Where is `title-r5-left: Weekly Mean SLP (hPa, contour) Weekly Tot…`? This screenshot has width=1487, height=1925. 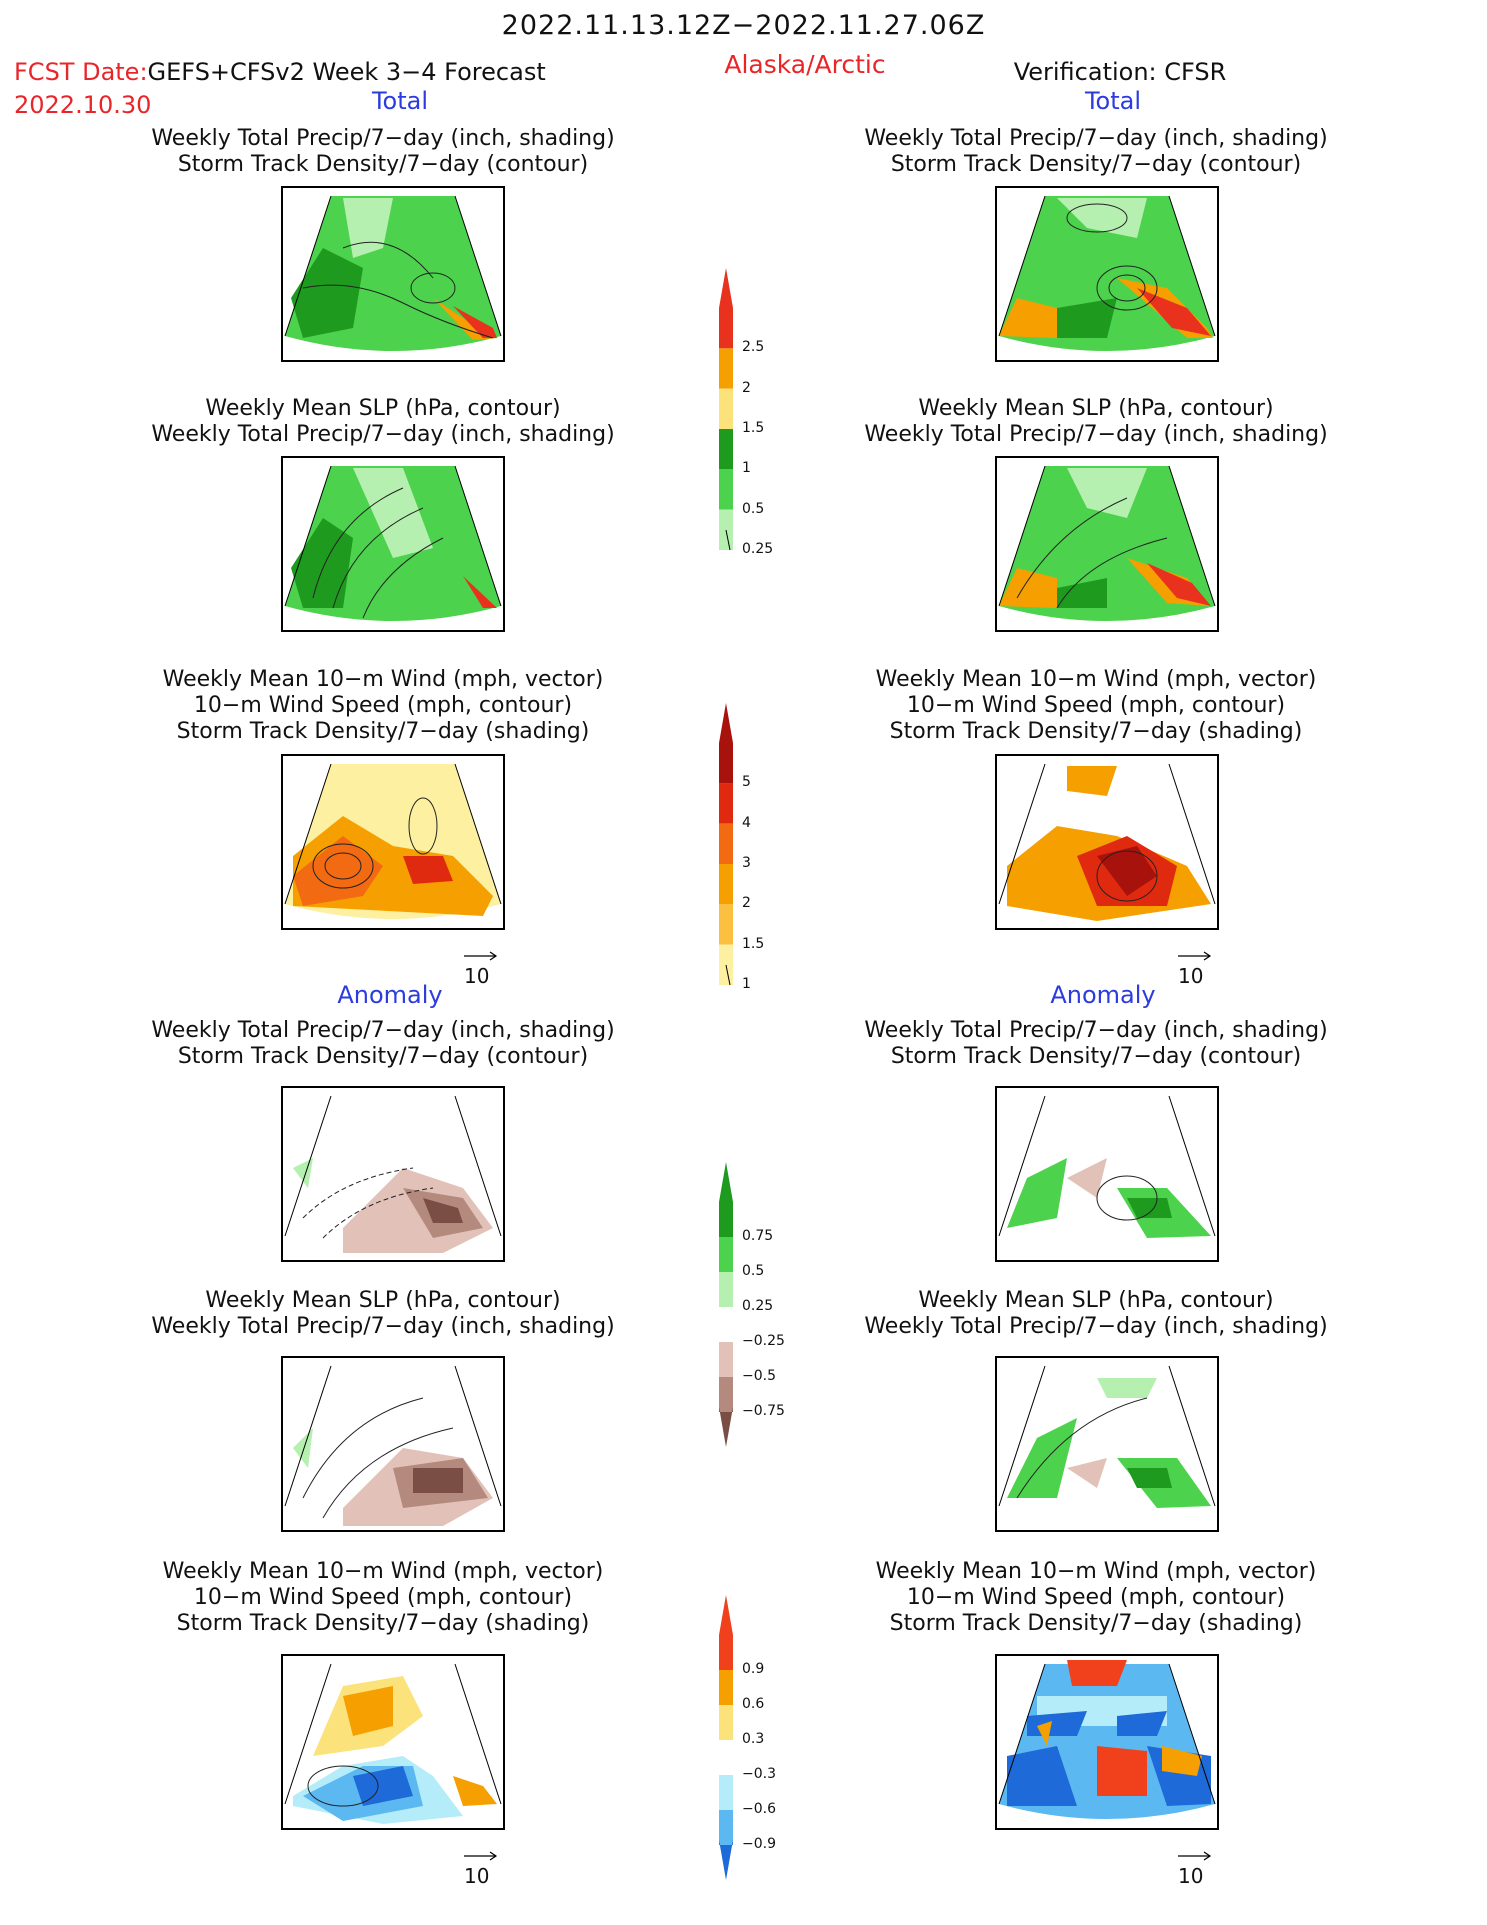
title-r5-left: Weekly Mean SLP (hPa, contour) Weekly Tot… is located at coordinates (383, 1314).